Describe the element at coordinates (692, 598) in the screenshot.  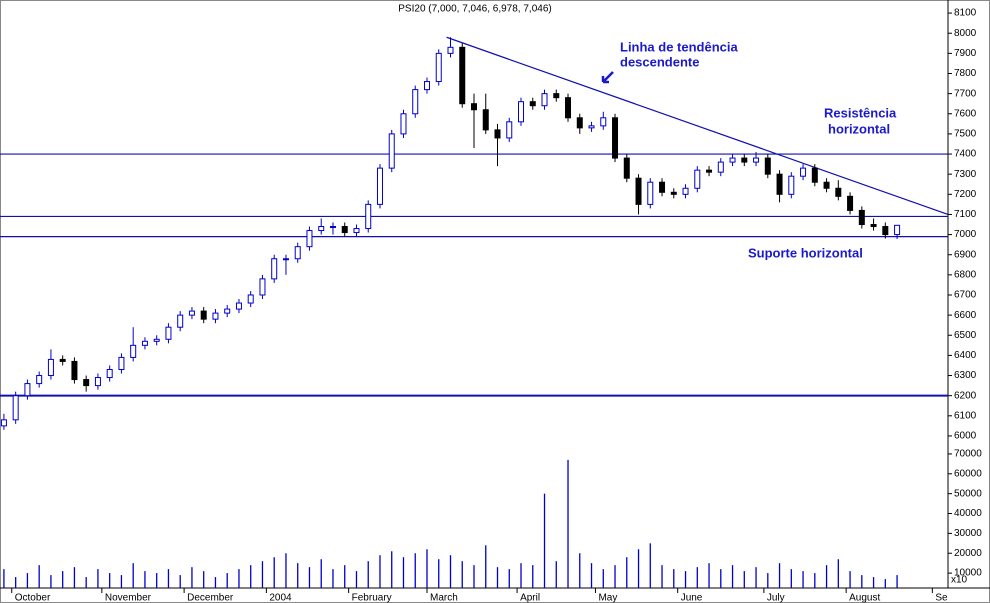
I see `x-tick-label: June` at that location.